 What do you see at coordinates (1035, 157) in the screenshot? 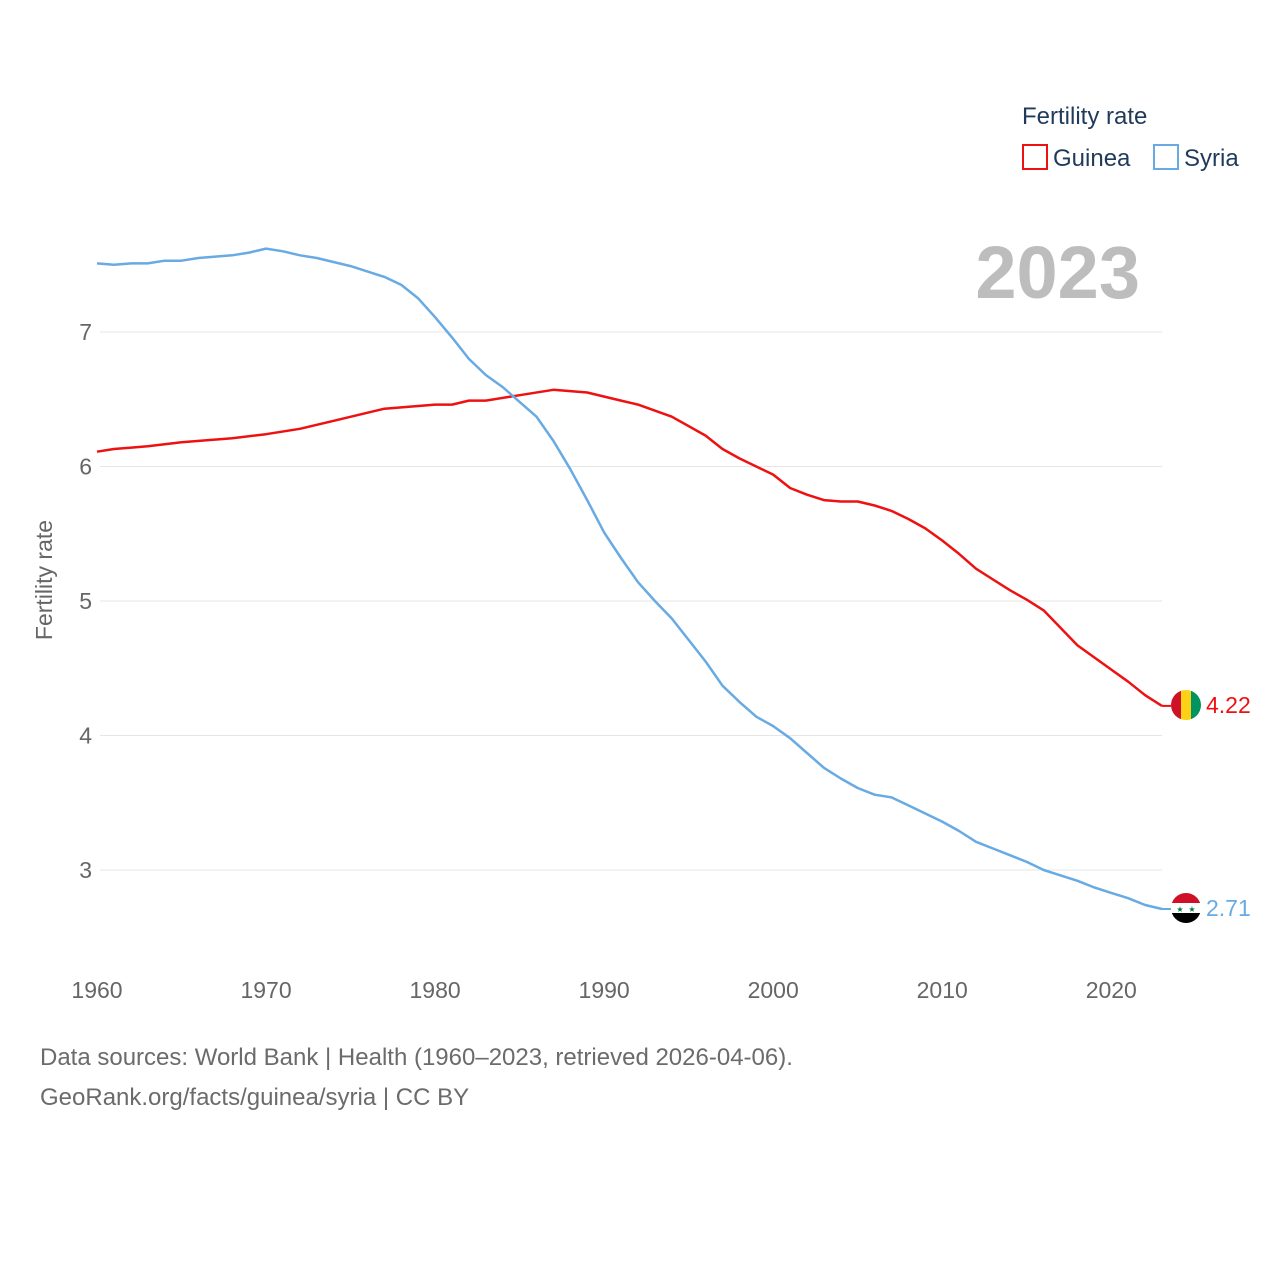
I see `legend-swatch-guinea` at bounding box center [1035, 157].